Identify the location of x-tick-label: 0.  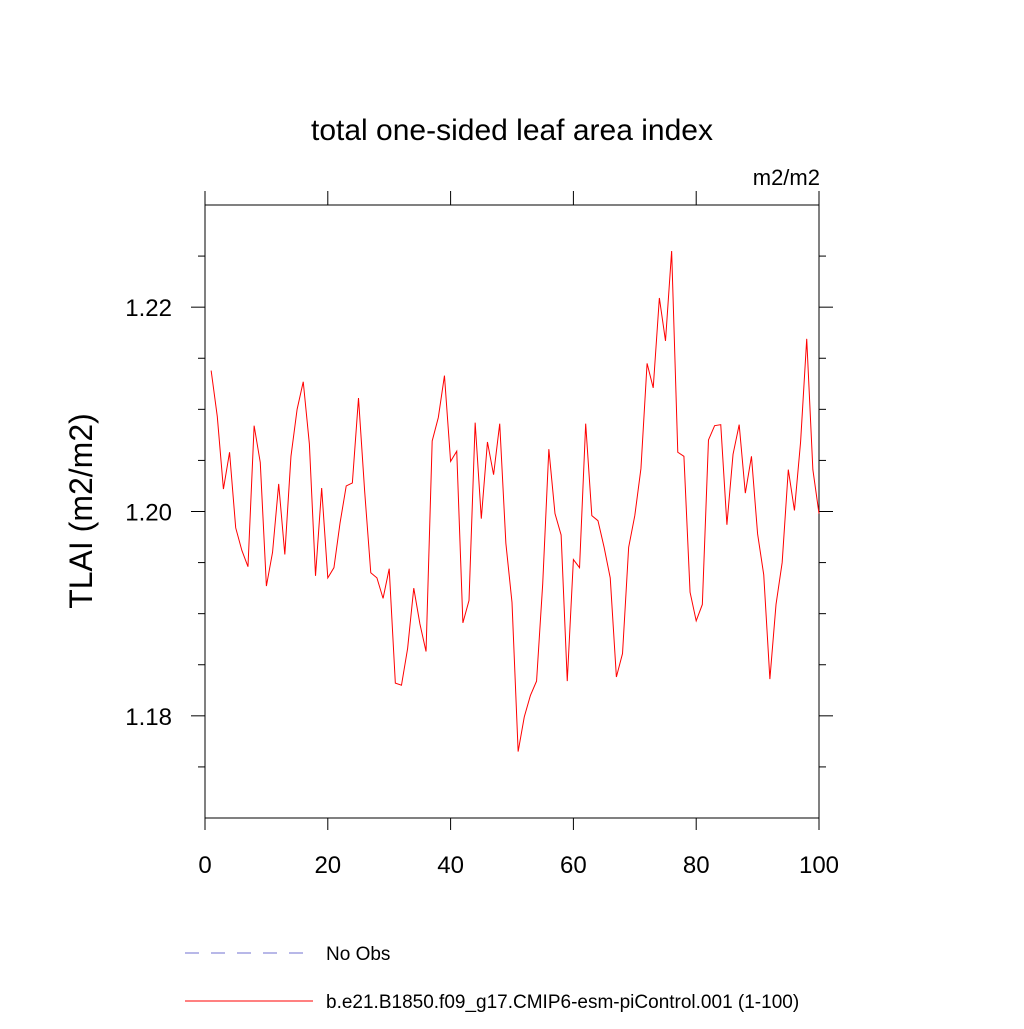
(204, 865).